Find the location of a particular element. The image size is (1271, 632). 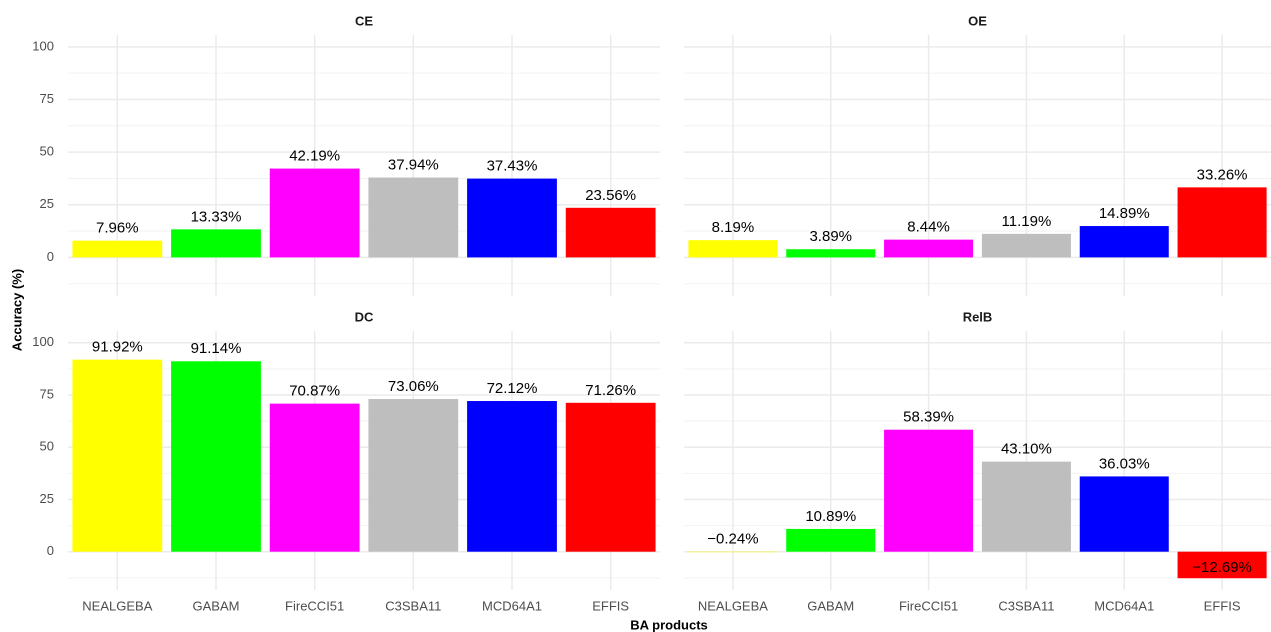

value-label: 13.33% is located at coordinates (216, 216).